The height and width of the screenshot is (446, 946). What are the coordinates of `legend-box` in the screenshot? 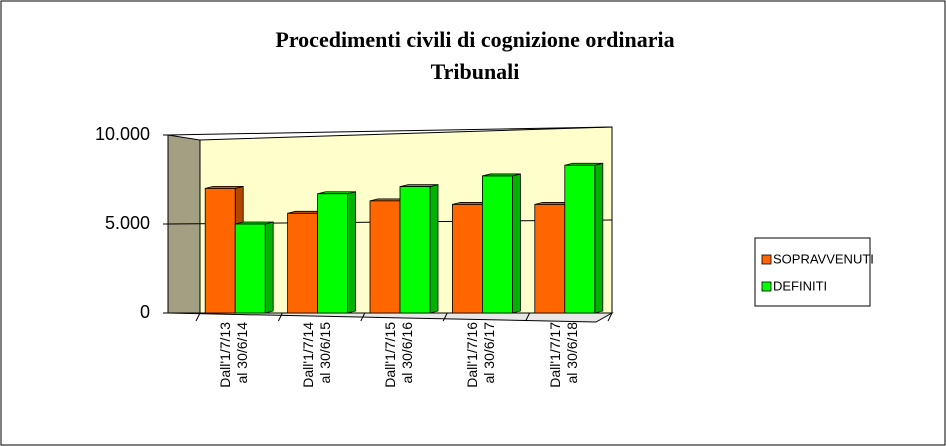 It's located at (812, 272).